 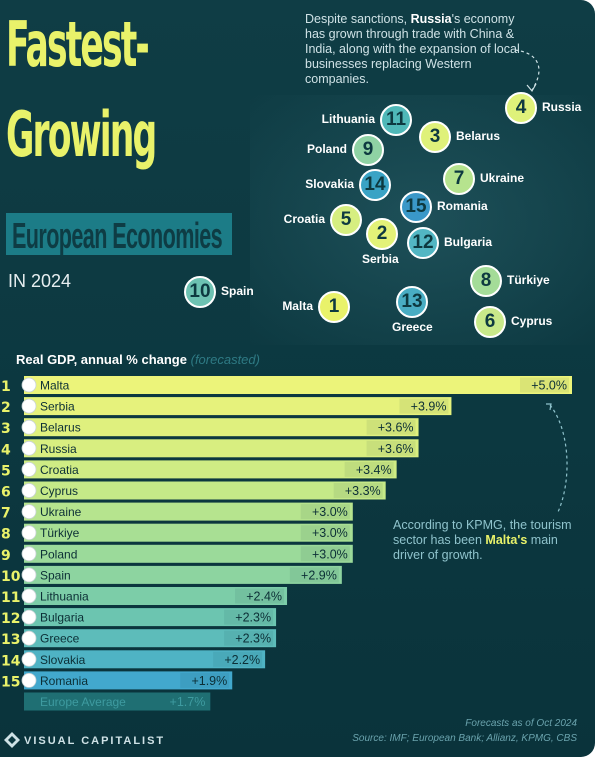 What do you see at coordinates (412, 327) in the screenshot?
I see `map-label-greece: Greece` at bounding box center [412, 327].